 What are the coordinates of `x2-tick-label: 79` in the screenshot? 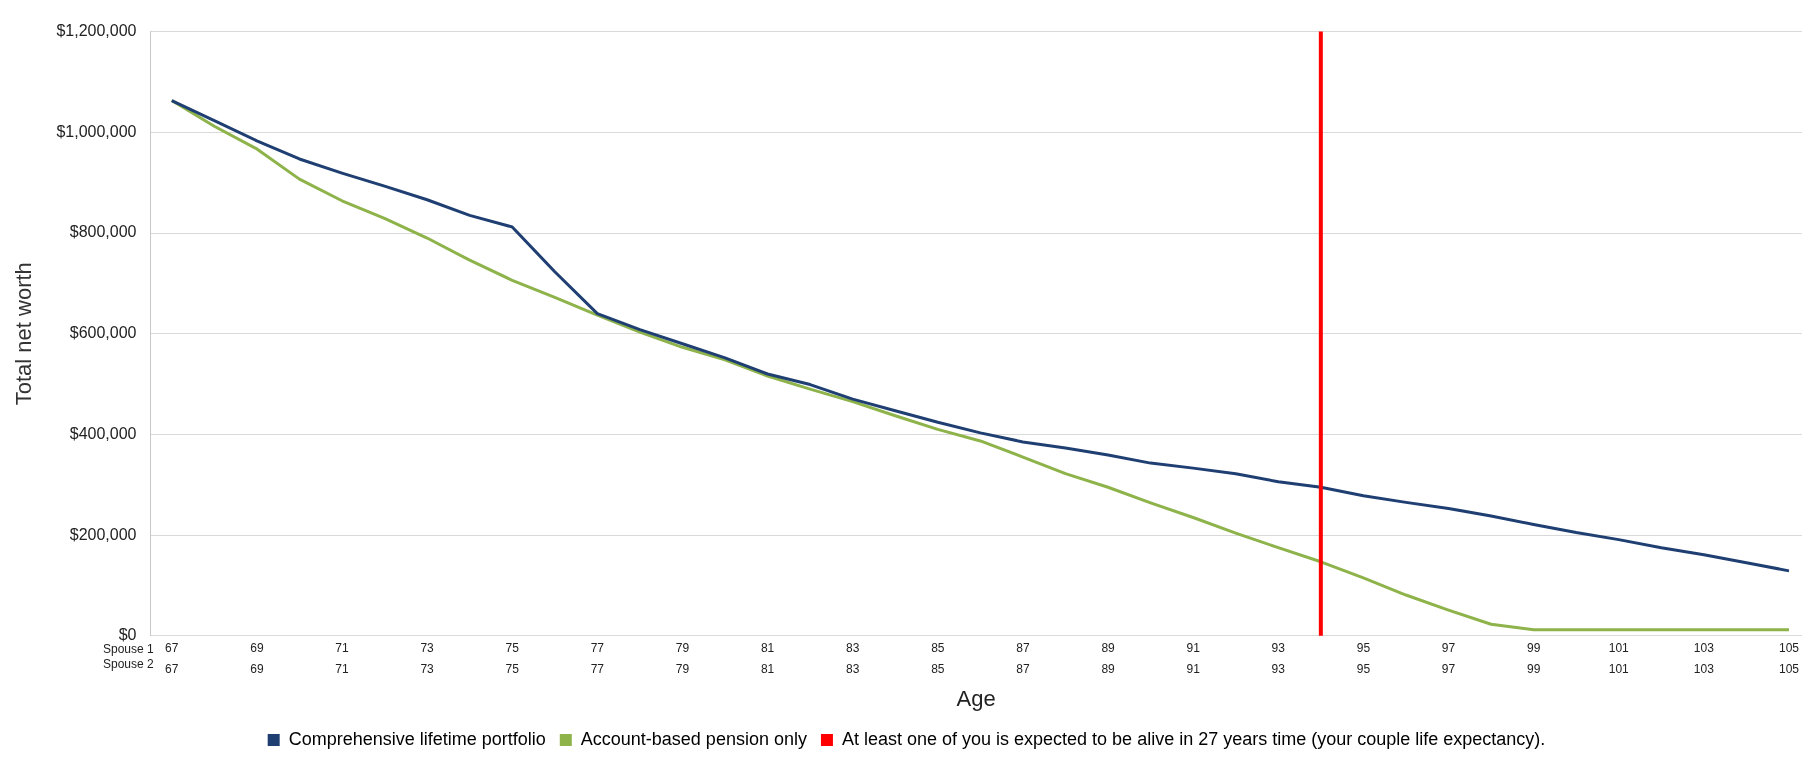 It's located at (682, 668).